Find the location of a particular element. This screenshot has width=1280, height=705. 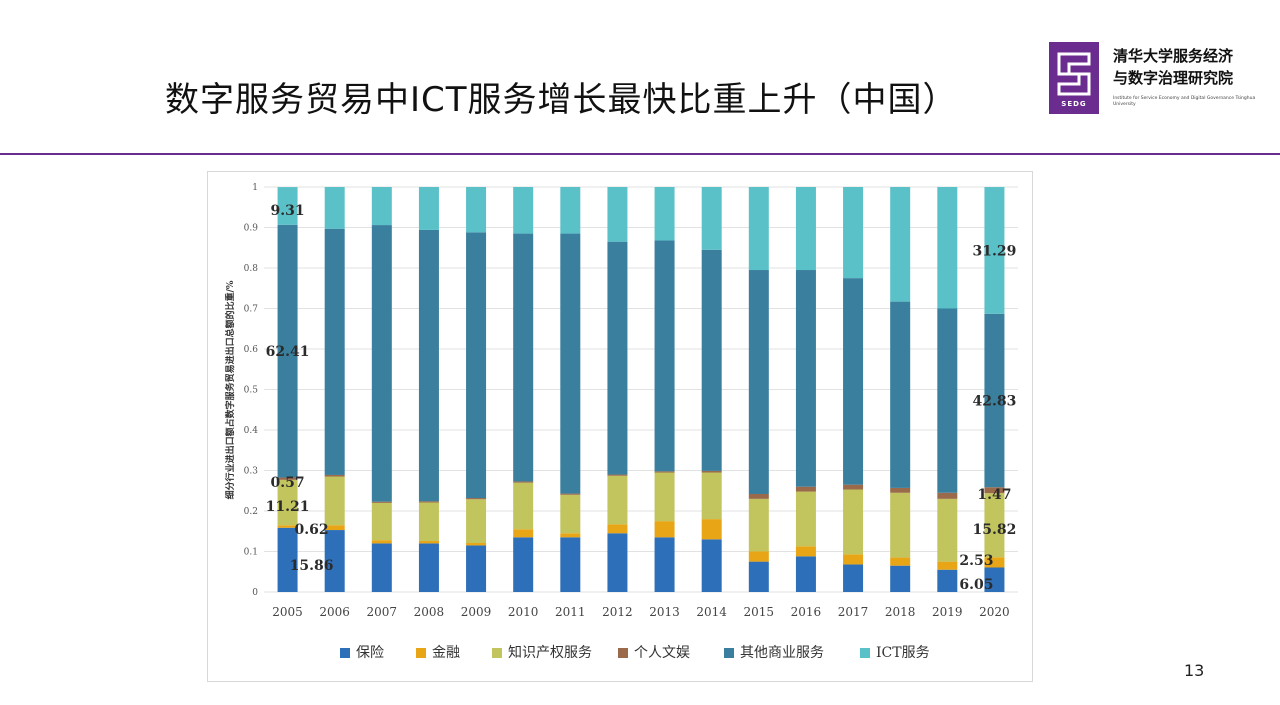

page-title: 数字服务贸易中ICT服务增长最快比重上升（中国） is located at coordinates (561, 100).